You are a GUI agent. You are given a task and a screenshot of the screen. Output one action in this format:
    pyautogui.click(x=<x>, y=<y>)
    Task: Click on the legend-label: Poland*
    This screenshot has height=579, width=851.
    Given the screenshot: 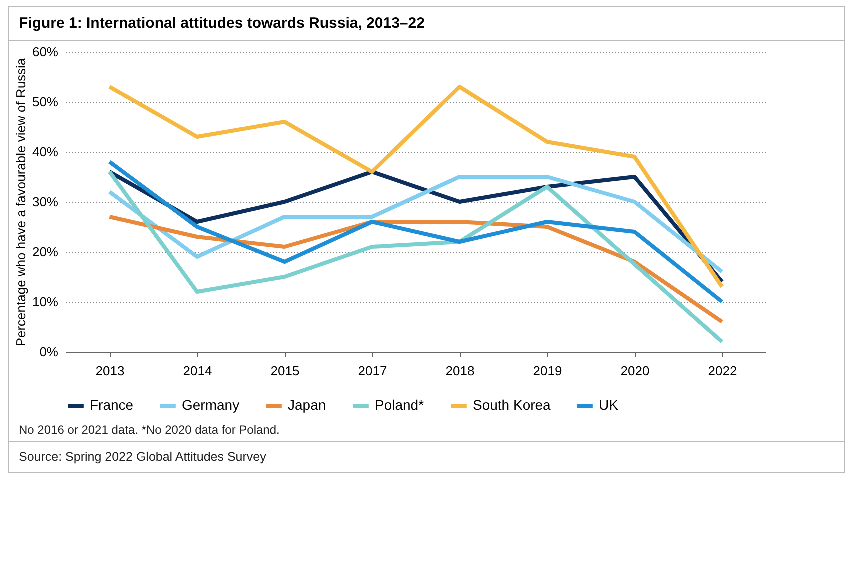 What is the action you would take?
    pyautogui.click(x=400, y=405)
    